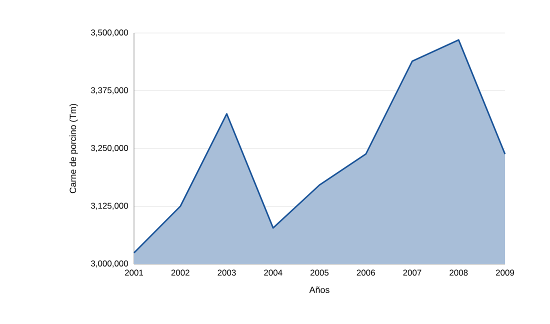 Image resolution: width=550 pixels, height=324 pixels. What do you see at coordinates (109, 33) in the screenshot?
I see `y-tick-label: 3,500,000` at bounding box center [109, 33].